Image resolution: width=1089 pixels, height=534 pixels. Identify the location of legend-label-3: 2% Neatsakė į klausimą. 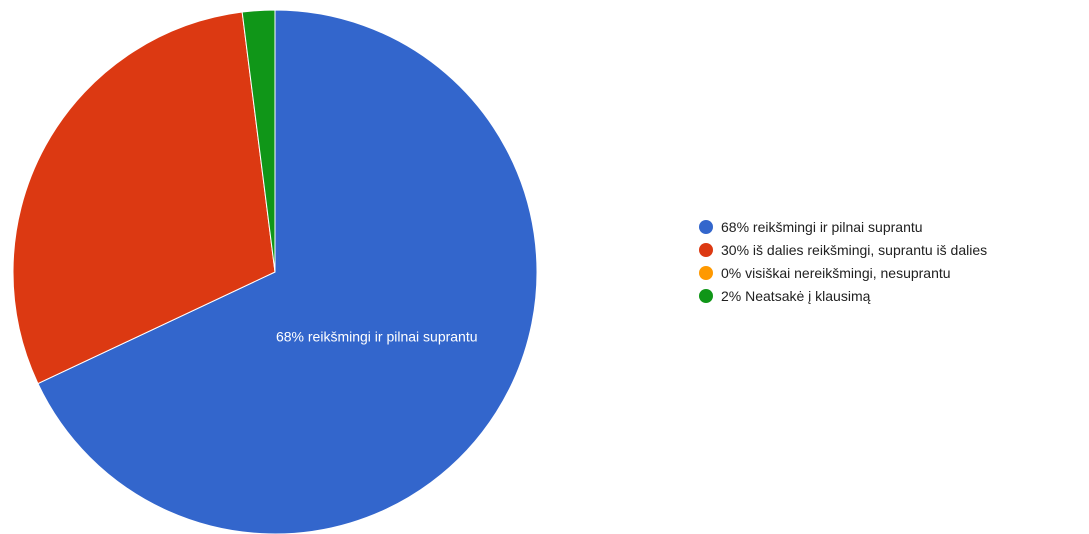
(796, 296).